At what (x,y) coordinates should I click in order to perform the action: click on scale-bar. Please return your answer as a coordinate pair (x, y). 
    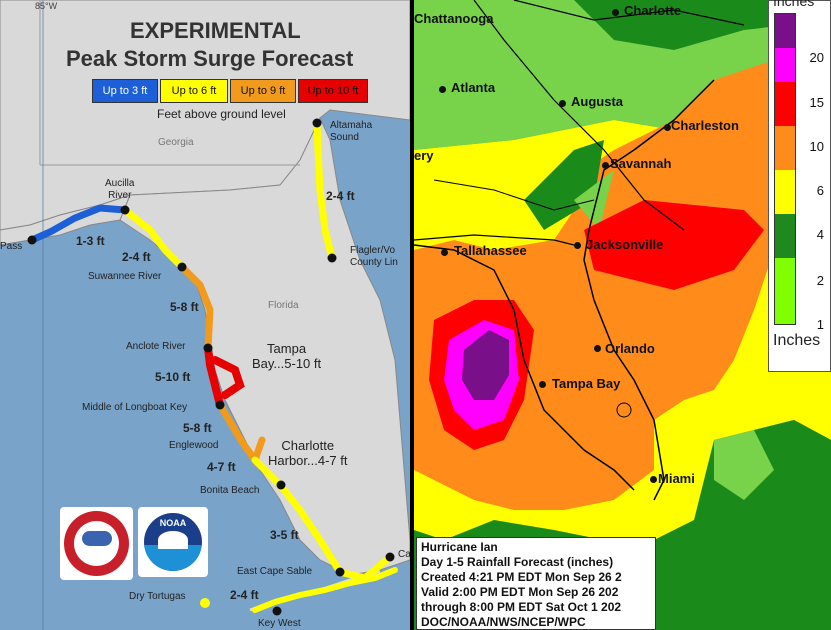
    Looking at the image, I should click on (785, 169).